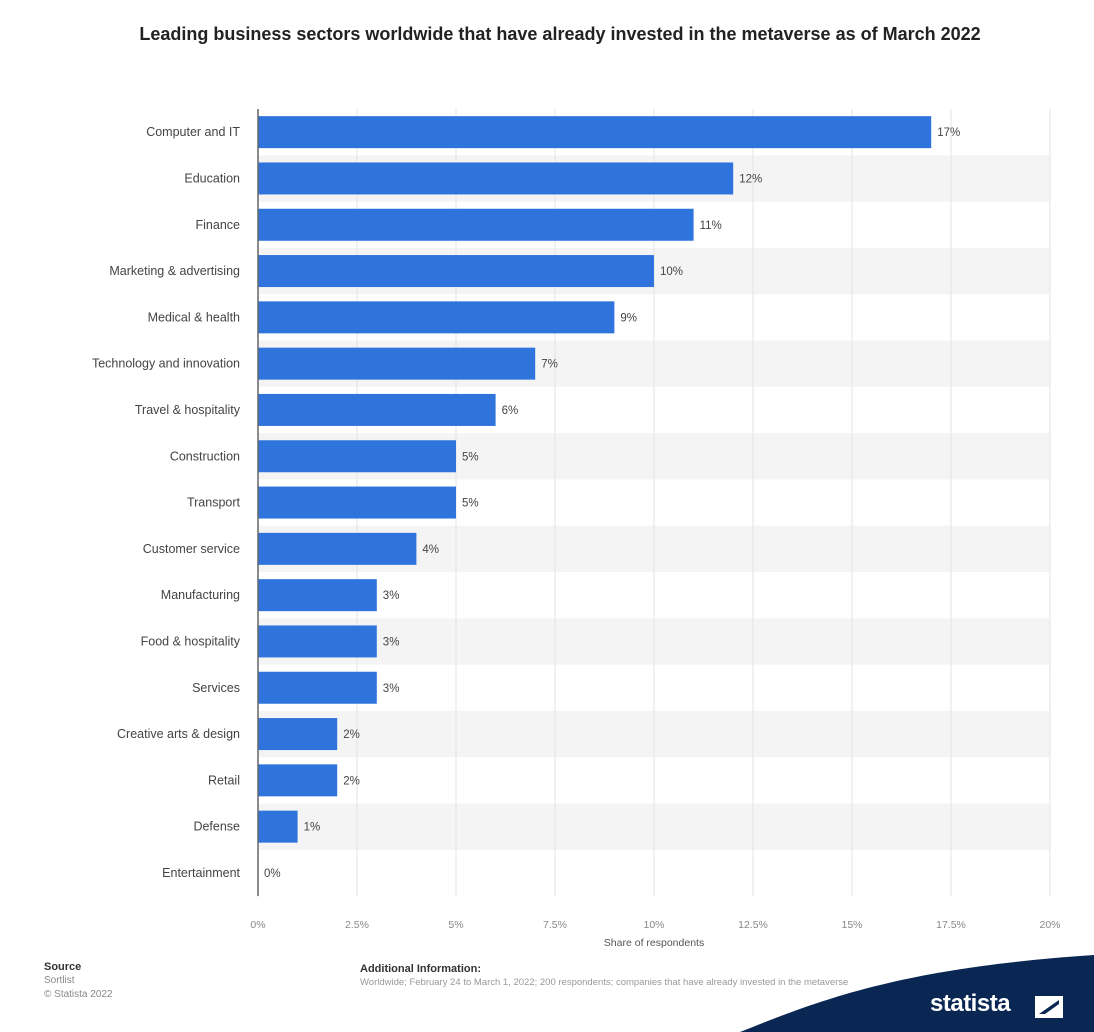  I want to click on source-name: Sortlist, so click(59, 980).